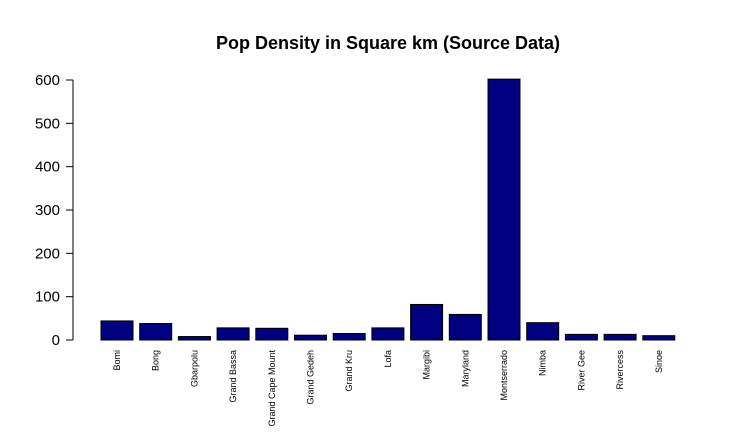 The width and height of the screenshot is (739, 440). What do you see at coordinates (388, 359) in the screenshot?
I see `x-tick-label: Lofa` at bounding box center [388, 359].